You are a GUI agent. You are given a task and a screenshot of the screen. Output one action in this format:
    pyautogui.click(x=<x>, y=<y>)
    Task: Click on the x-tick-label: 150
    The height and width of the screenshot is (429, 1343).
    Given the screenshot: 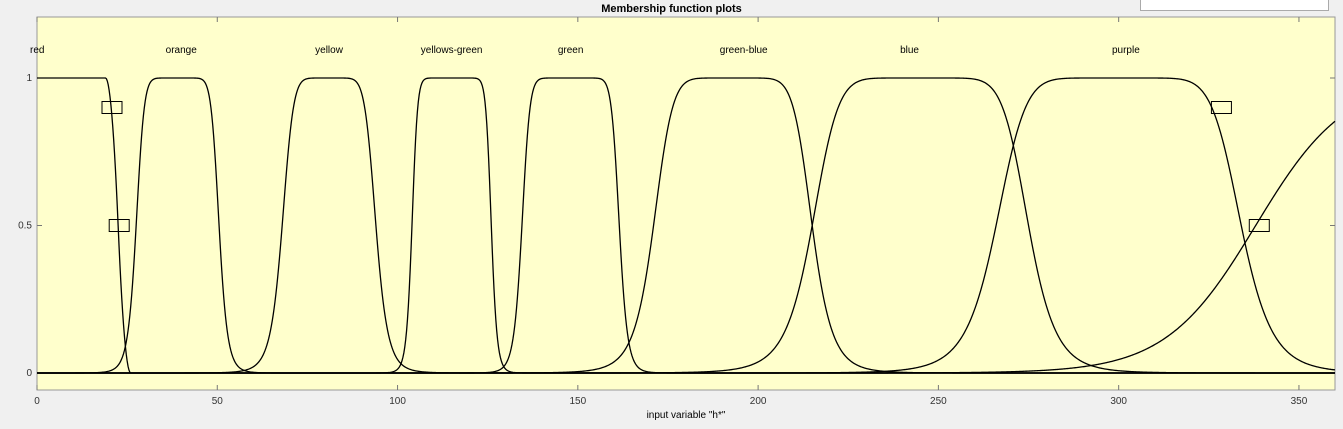 What is the action you would take?
    pyautogui.click(x=577, y=401)
    